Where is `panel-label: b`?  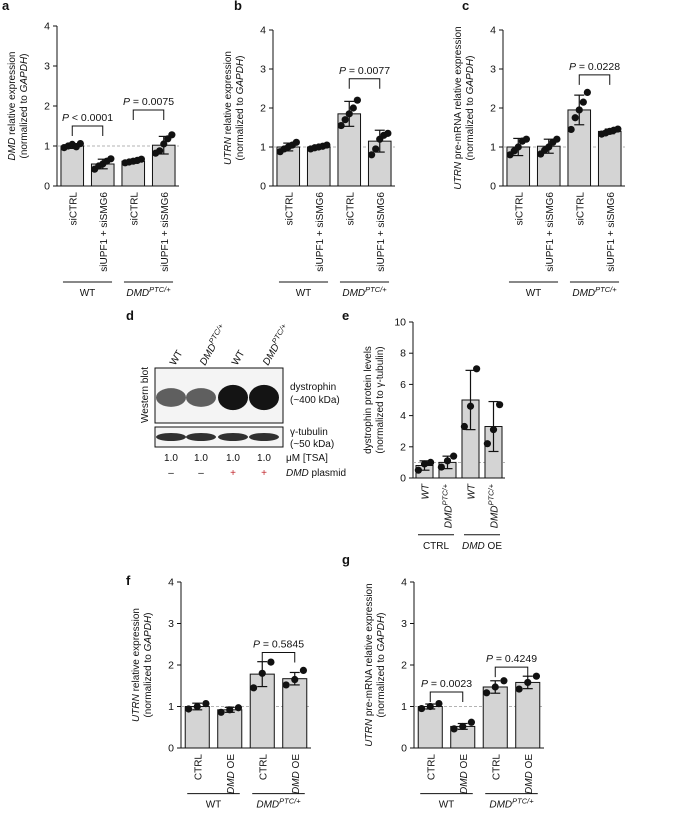
panel-label: b is located at coordinates (238, 6).